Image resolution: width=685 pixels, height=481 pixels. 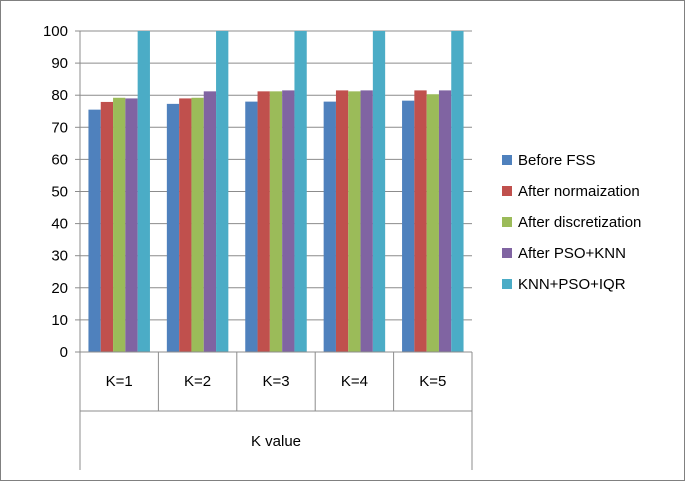 What do you see at coordinates (59, 63) in the screenshot?
I see `y-tick-label: 90` at bounding box center [59, 63].